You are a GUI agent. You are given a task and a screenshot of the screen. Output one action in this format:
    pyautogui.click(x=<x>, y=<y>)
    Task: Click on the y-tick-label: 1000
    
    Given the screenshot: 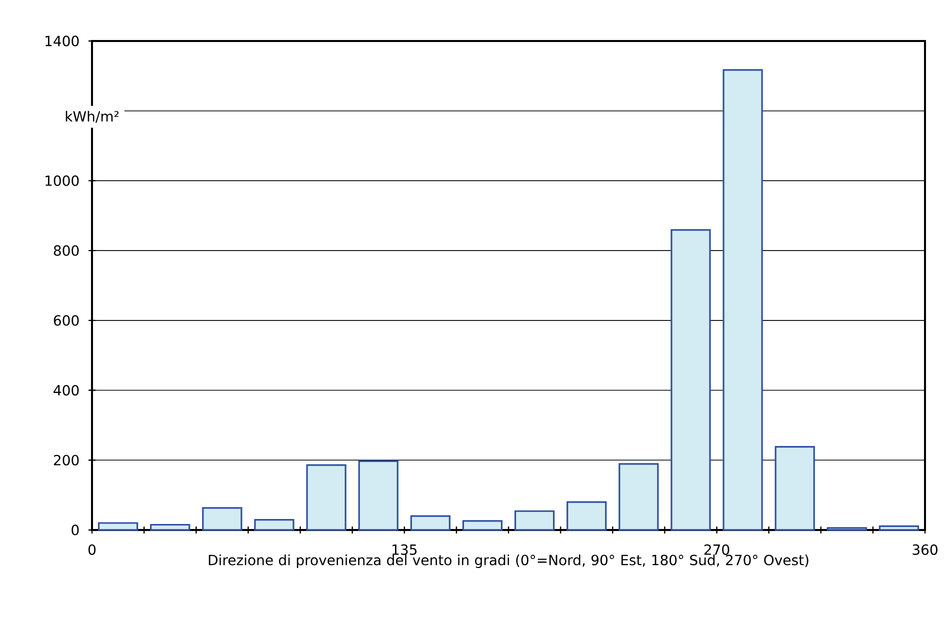 What is the action you would take?
    pyautogui.click(x=62, y=180)
    